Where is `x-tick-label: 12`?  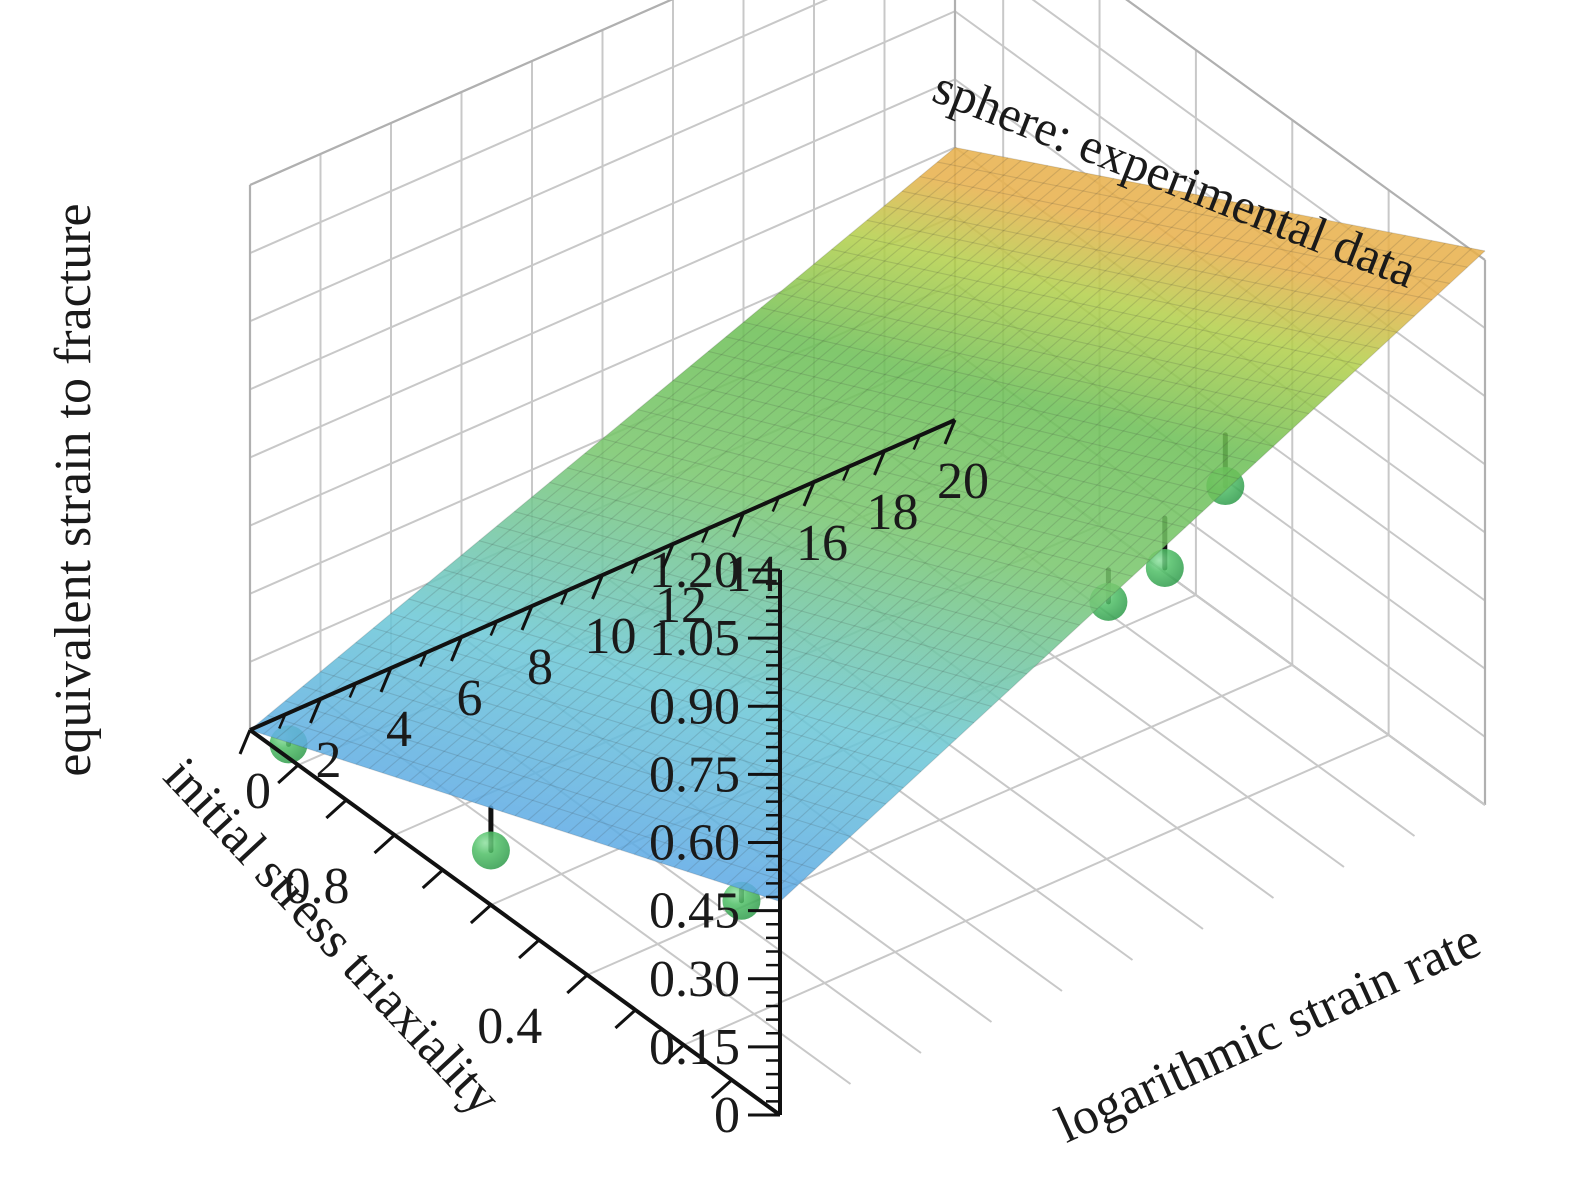
x-tick-label: 12 is located at coordinates (681, 605).